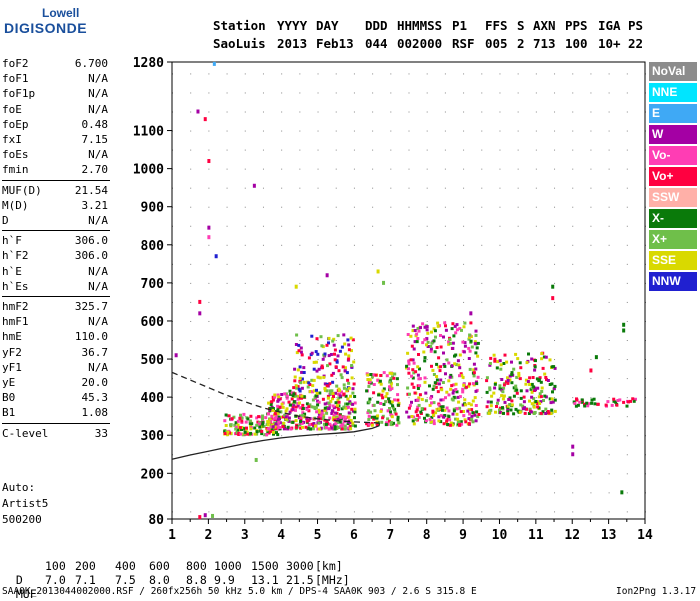 The image size is (700, 601). What do you see at coordinates (125, 580) in the screenshot?
I see `muf-frequency-value: 7.5` at bounding box center [125, 580].